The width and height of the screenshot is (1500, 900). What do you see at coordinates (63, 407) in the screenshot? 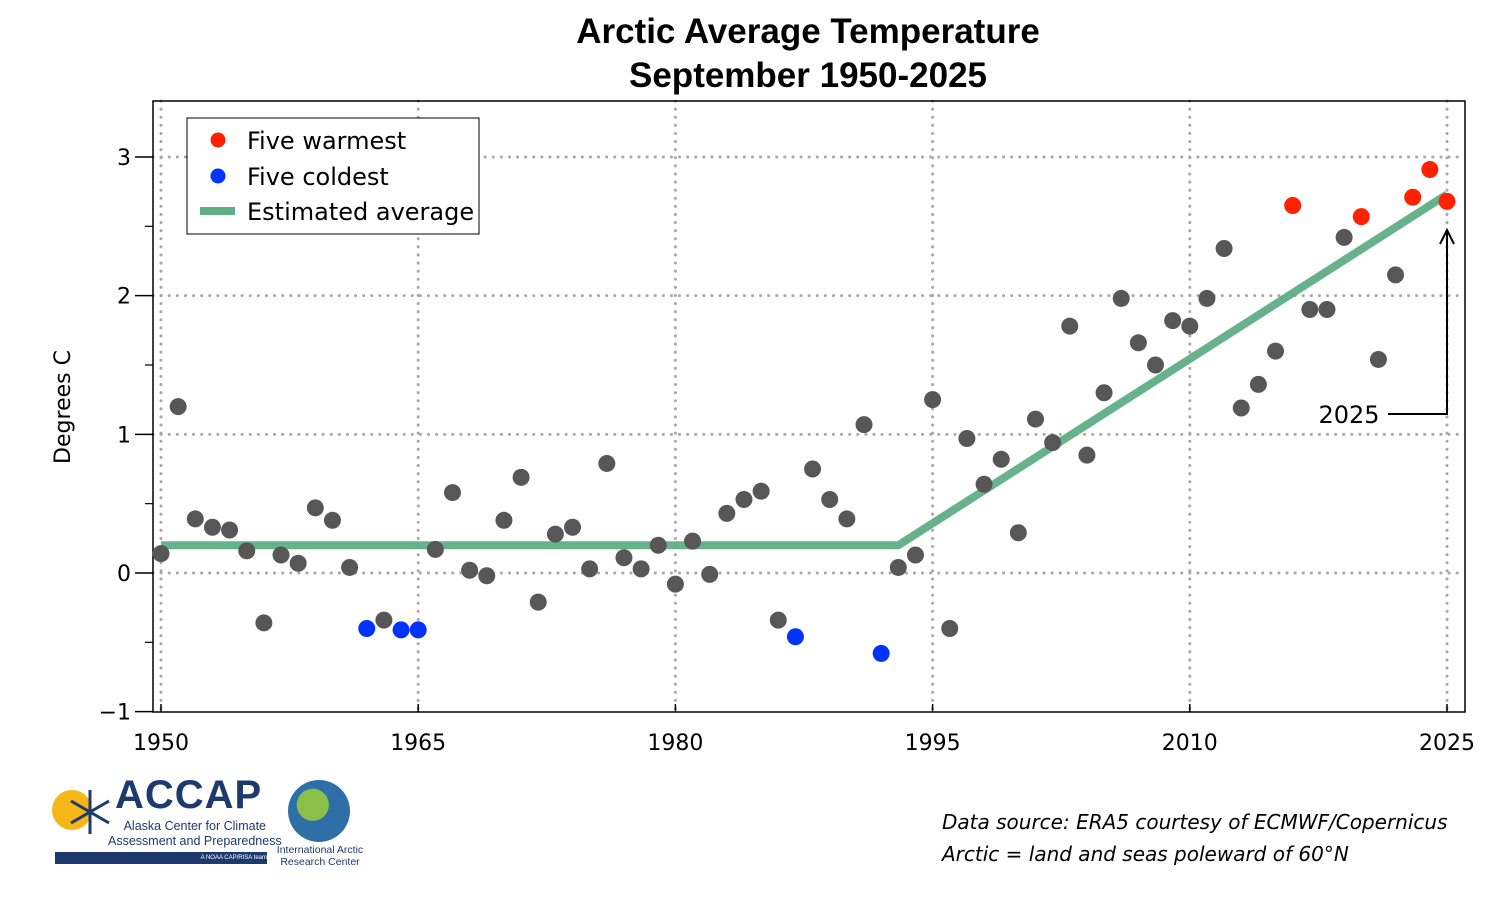
I see `y-axis-label: Degrees C` at bounding box center [63, 407].